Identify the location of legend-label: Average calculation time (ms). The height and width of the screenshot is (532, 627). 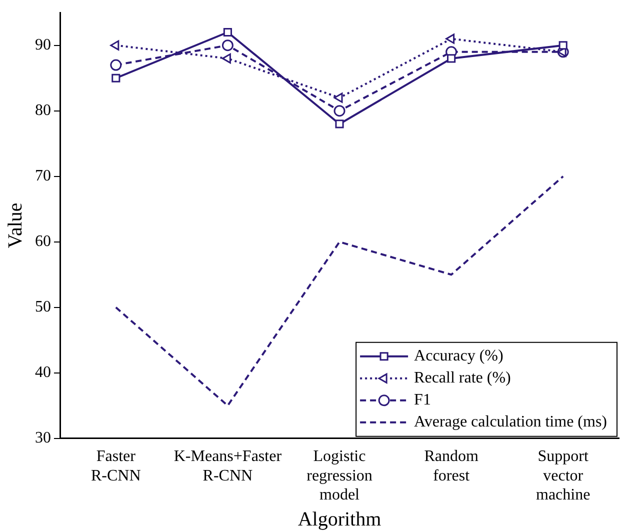
(510, 422).